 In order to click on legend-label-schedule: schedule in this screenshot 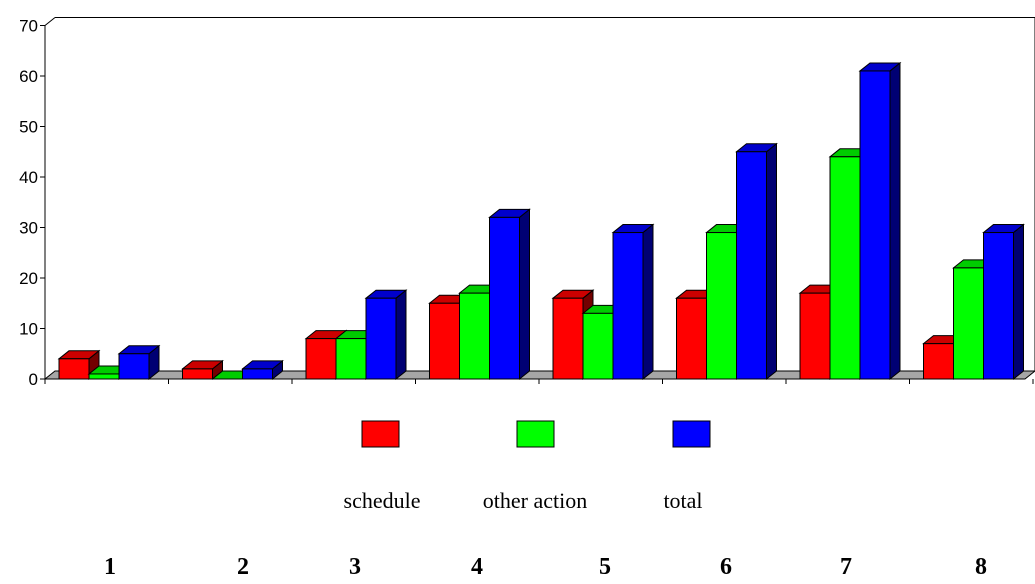, I will do `click(382, 500)`.